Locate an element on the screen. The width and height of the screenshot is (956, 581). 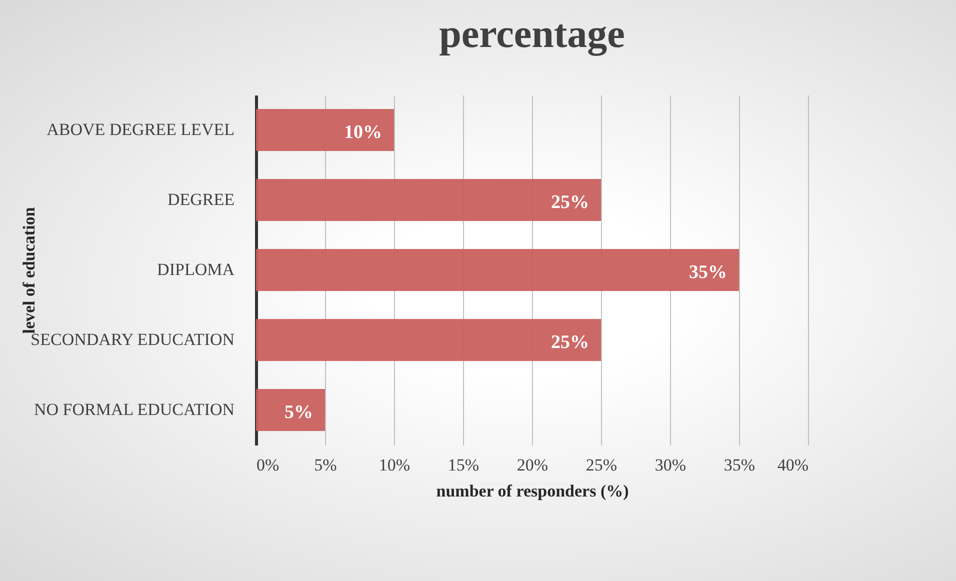
data-label: 35% is located at coordinates (708, 272).